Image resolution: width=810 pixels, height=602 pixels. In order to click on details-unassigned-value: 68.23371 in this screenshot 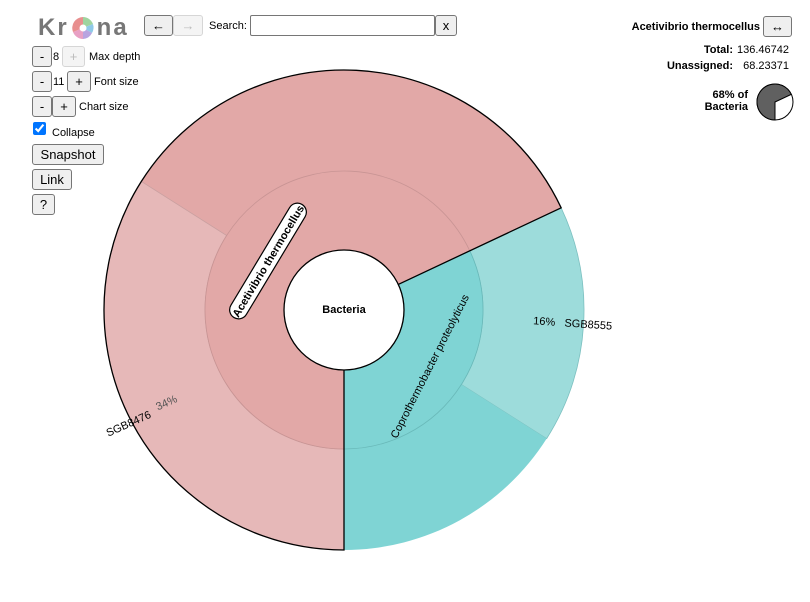, I will do `click(766, 66)`.